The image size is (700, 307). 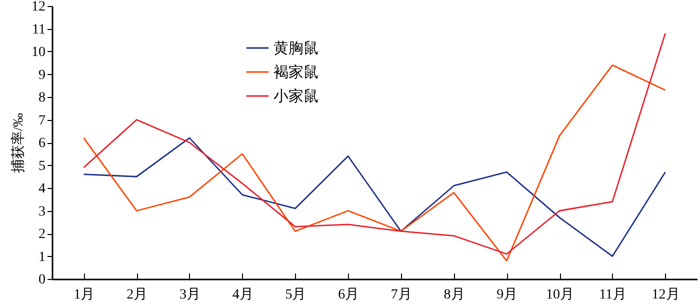 What do you see at coordinates (507, 295) in the screenshot?
I see `x-tick-label: 9月` at bounding box center [507, 295].